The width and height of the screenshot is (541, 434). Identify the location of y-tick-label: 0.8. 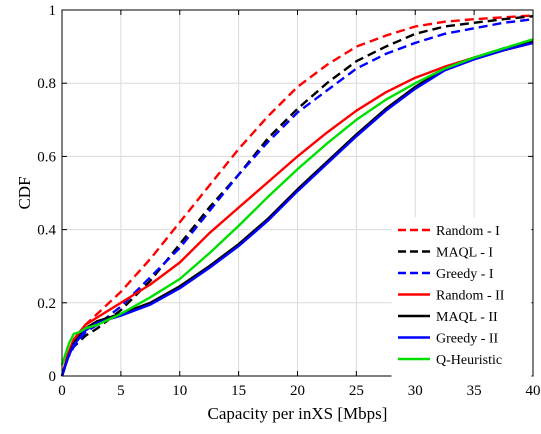
(46, 84).